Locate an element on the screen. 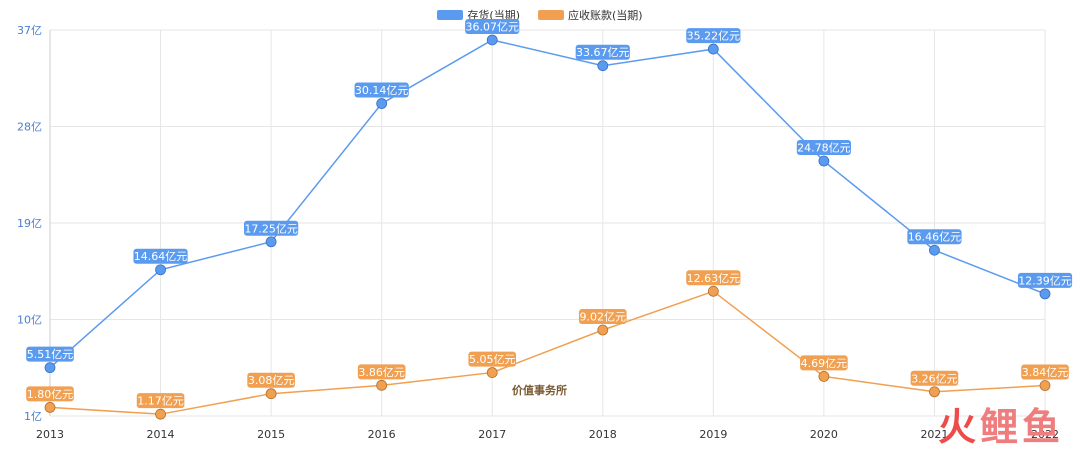 The image size is (1080, 452). x-tick-label: 2018 is located at coordinates (603, 434).